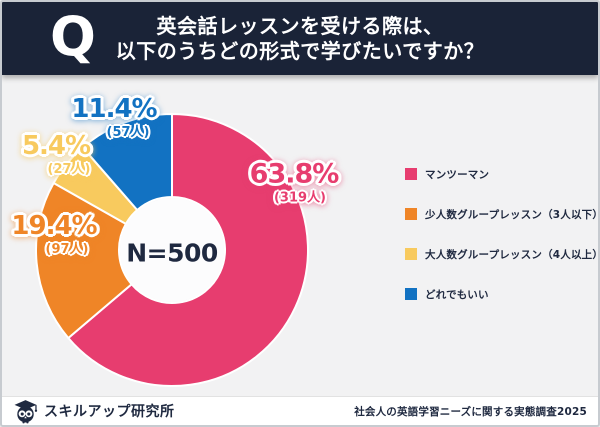 Image resolution: width=600 pixels, height=427 pixels. Describe the element at coordinates (470, 411) in the screenshot. I see `survey-source-text: 社会人の英語学習ニーズに関する実態調査2025` at that location.